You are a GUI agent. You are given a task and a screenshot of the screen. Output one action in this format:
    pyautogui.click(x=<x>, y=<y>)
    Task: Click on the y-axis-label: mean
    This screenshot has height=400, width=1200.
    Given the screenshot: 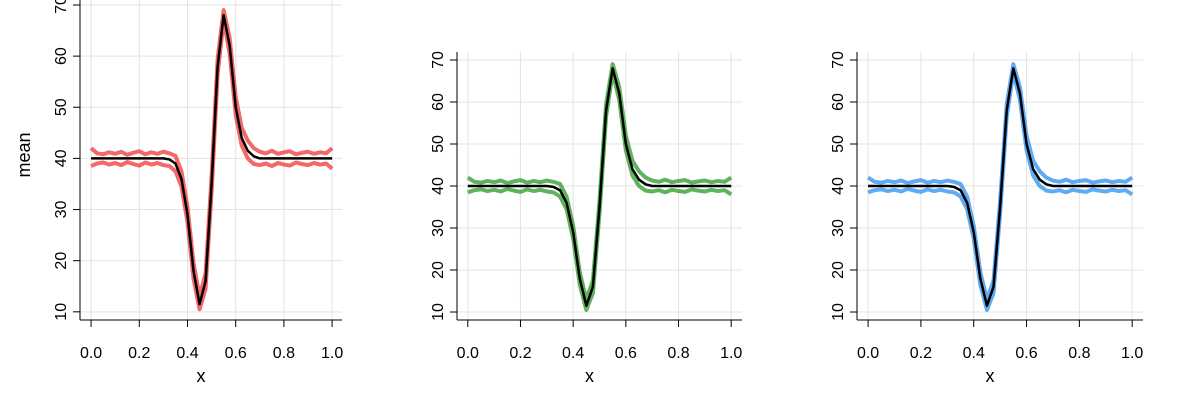 What is the action you would take?
    pyautogui.click(x=24, y=154)
    